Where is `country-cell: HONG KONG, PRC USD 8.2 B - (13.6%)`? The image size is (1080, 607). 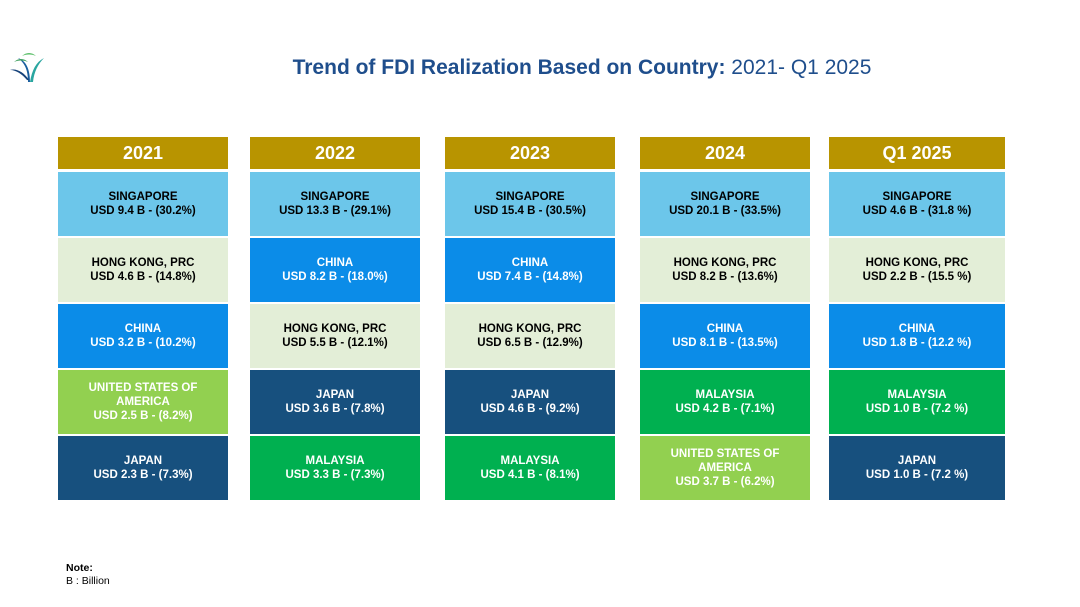
country-cell: HONG KONG, PRC USD 8.2 B - (13.6%) is located at coordinates (725, 270).